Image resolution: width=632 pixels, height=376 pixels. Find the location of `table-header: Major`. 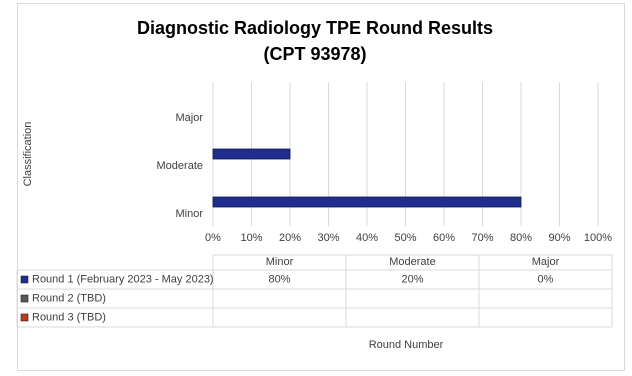

table-header: Major is located at coordinates (546, 262).